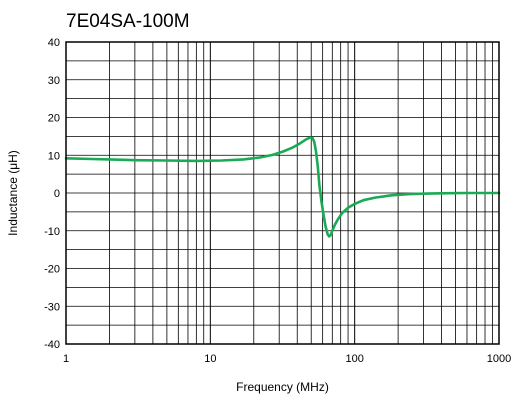 Image resolution: width=516 pixels, height=400 pixels. Describe the element at coordinates (210, 359) in the screenshot. I see `x-tick-label: 10` at that location.